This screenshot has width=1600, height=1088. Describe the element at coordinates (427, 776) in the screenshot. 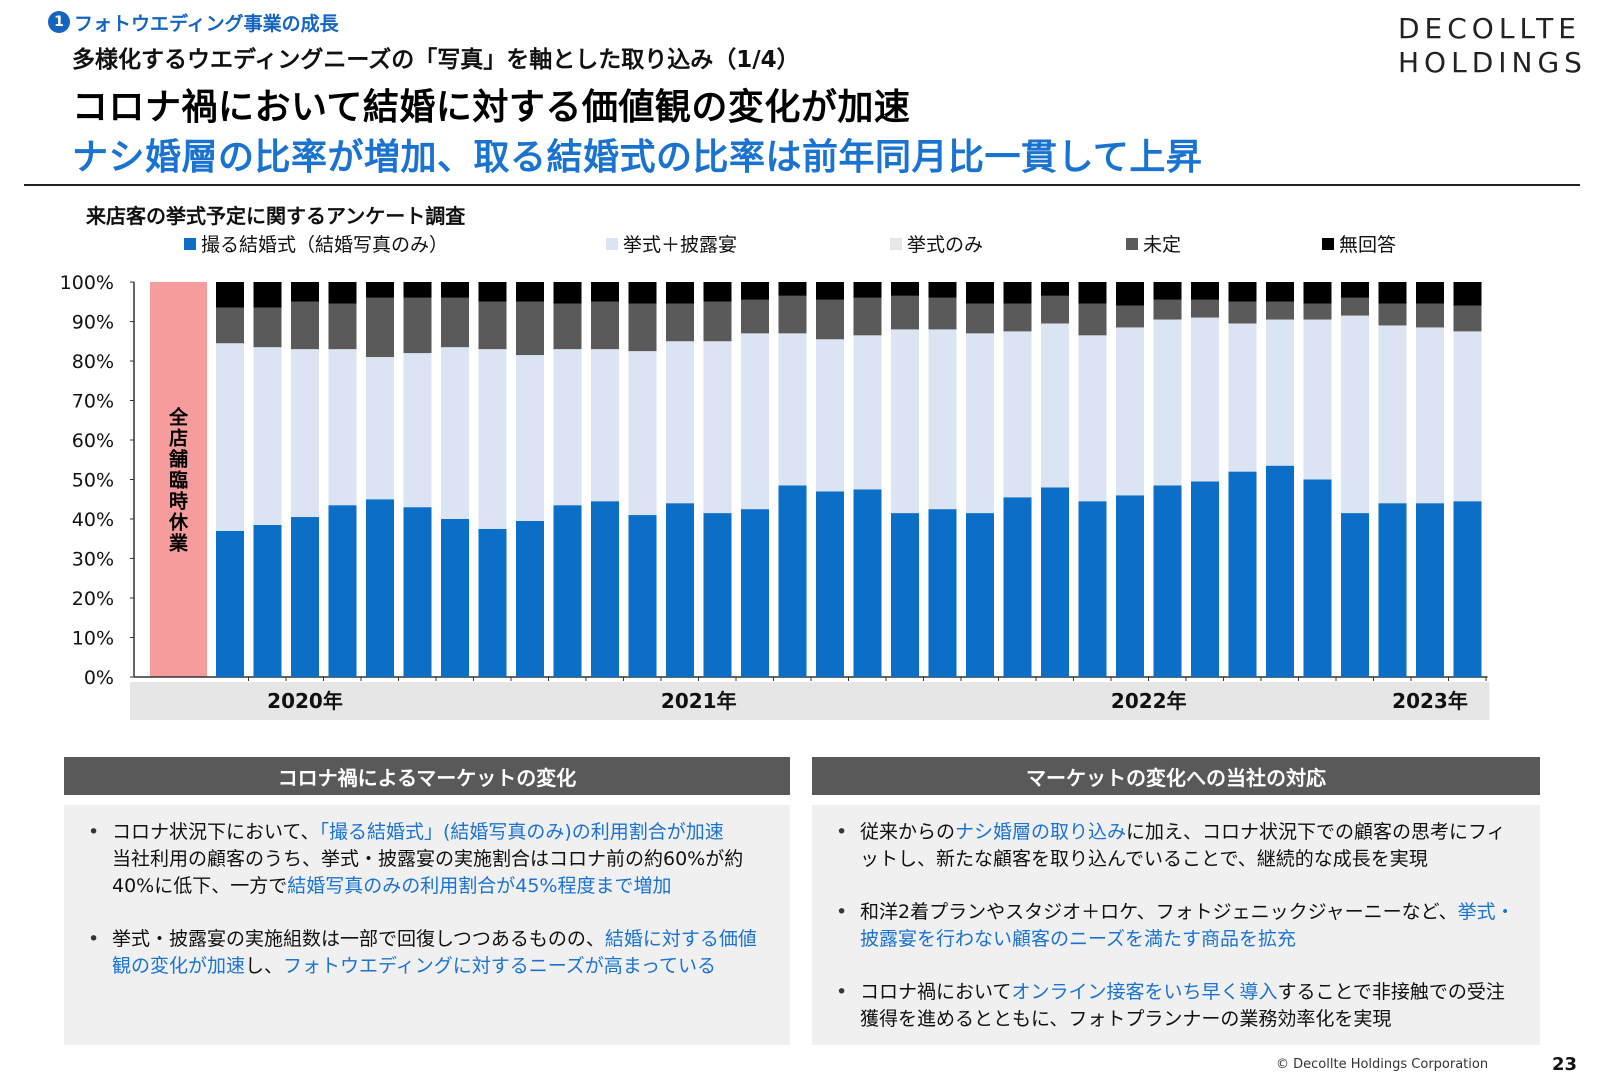

I see `left-panel-title: コロナ禍によるマーケットの変化` at that location.